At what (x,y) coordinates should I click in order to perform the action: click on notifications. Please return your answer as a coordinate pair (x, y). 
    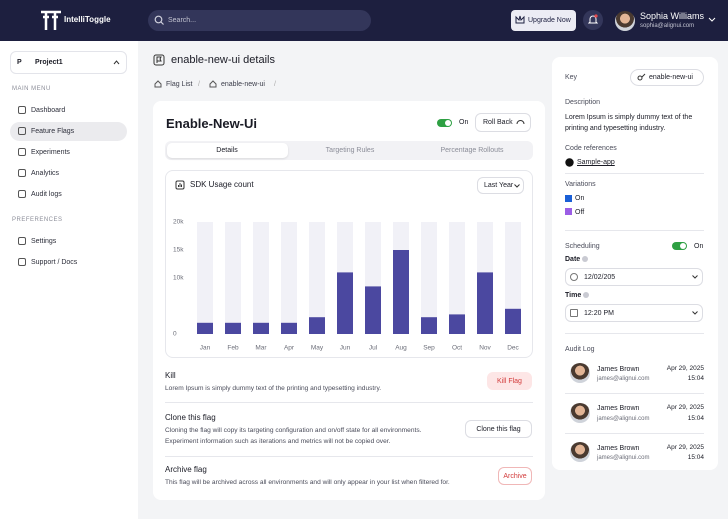
    Looking at the image, I should click on (593, 20).